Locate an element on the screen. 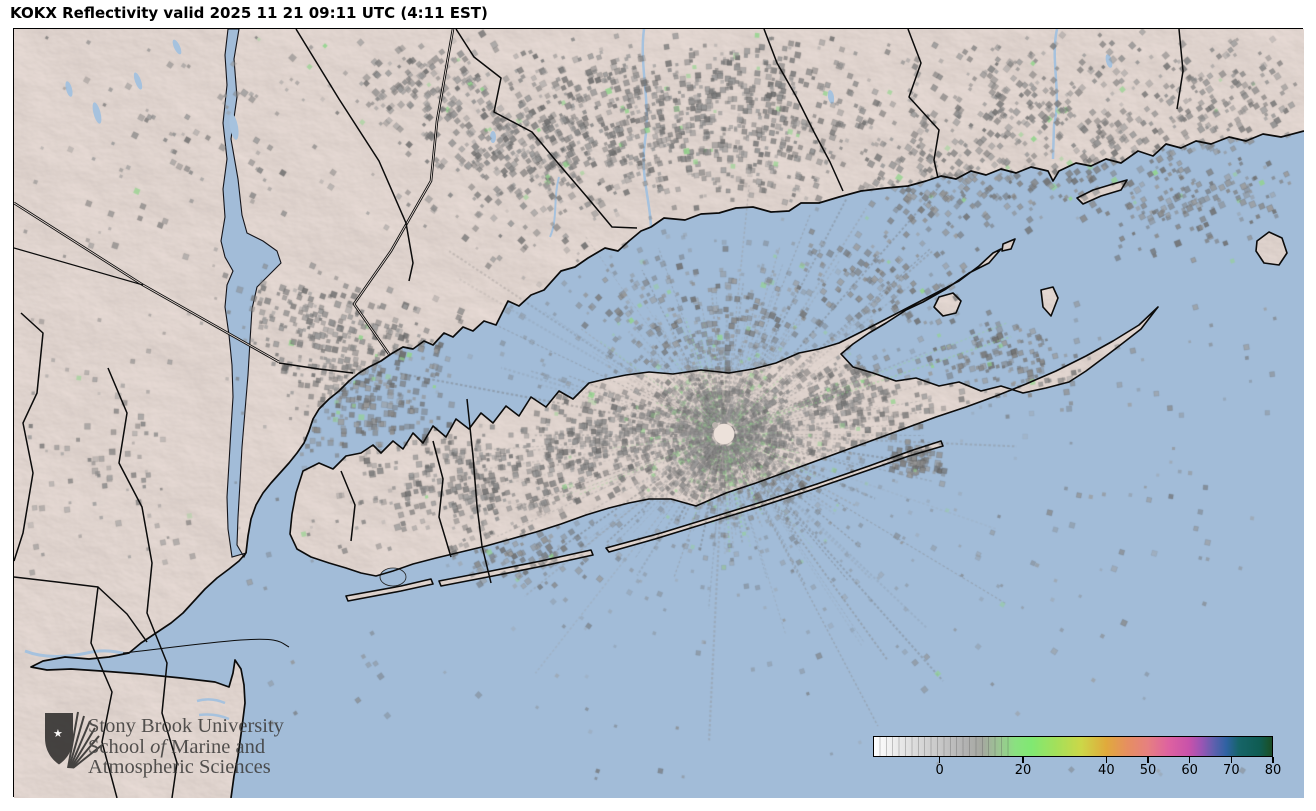 The height and width of the screenshot is (811, 1316). reflectivity-colorbar: 0 20 40 50 60 70 80 is located at coordinates (1075, 743).